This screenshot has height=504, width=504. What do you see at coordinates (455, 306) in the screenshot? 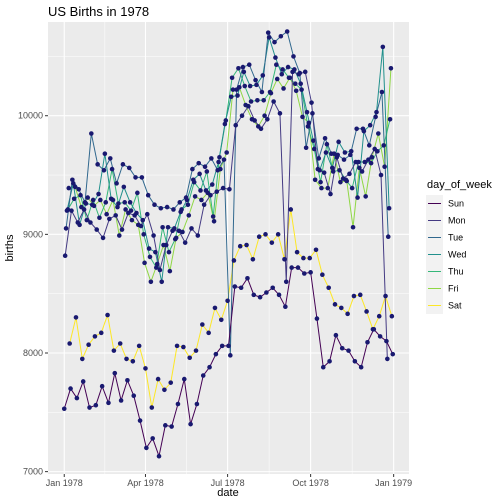
I see `legend-label-sat: Sat` at bounding box center [455, 306].